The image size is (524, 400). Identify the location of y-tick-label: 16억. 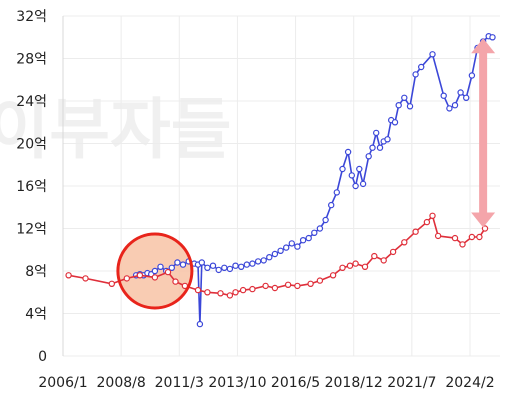
(31, 187).